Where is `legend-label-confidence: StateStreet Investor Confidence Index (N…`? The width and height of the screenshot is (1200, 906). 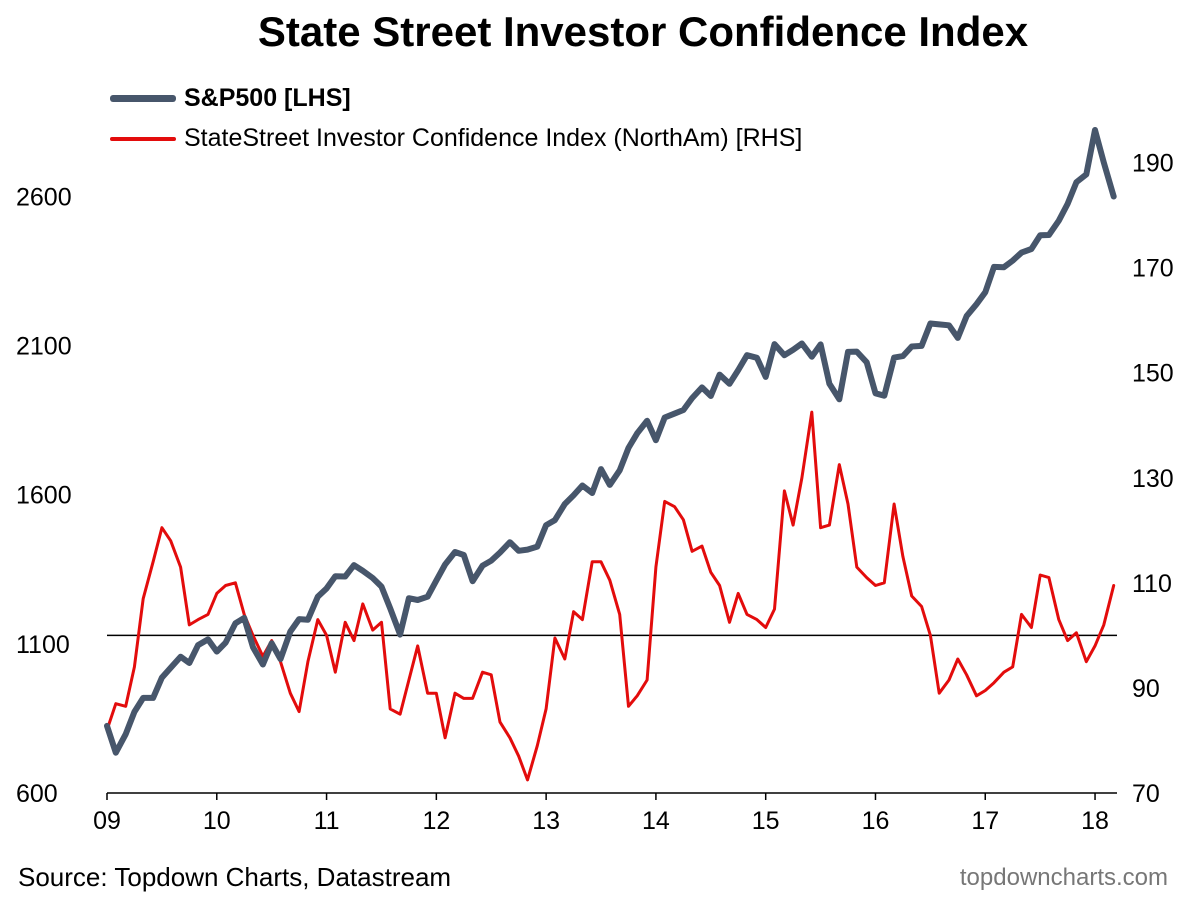
legend-label-confidence: StateStreet Investor Confidence Index (N… is located at coordinates (493, 138).